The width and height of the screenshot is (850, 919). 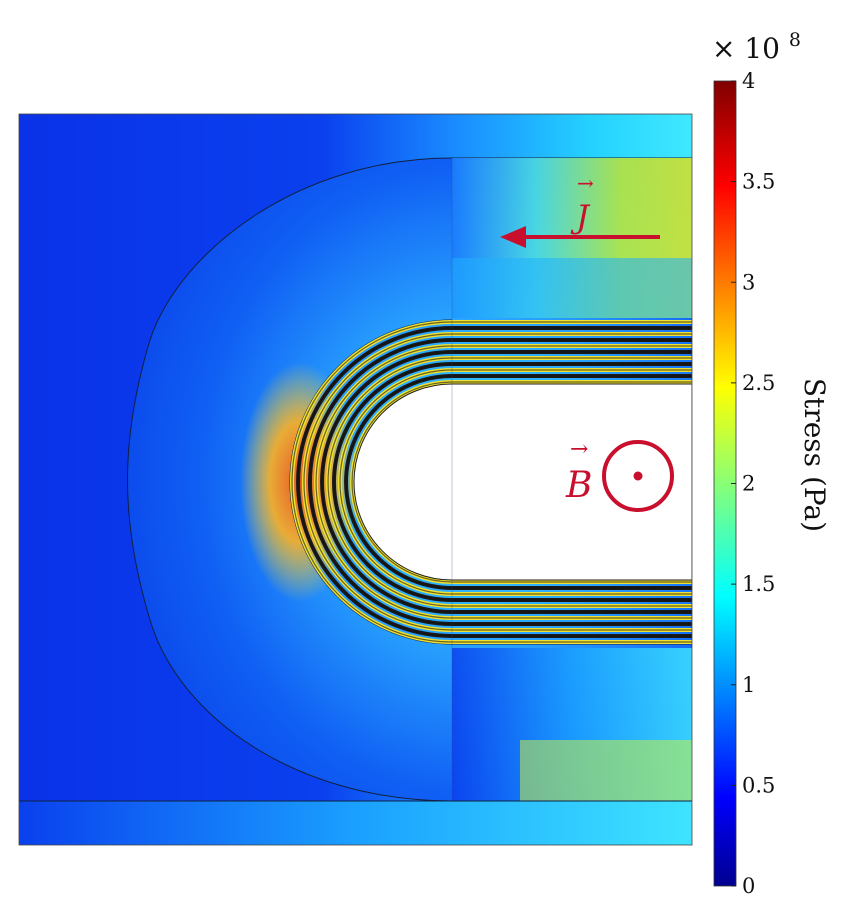 What do you see at coordinates (756, 47) in the screenshot?
I see `colorbar-multiplier: × 10 8` at bounding box center [756, 47].